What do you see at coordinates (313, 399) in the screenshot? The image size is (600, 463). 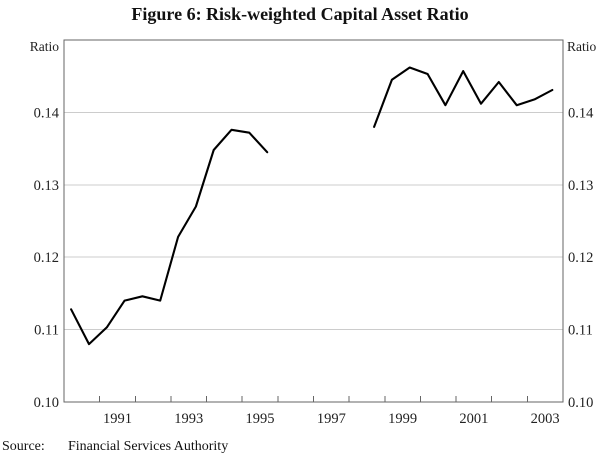 I see `x-ticks` at bounding box center [313, 399].